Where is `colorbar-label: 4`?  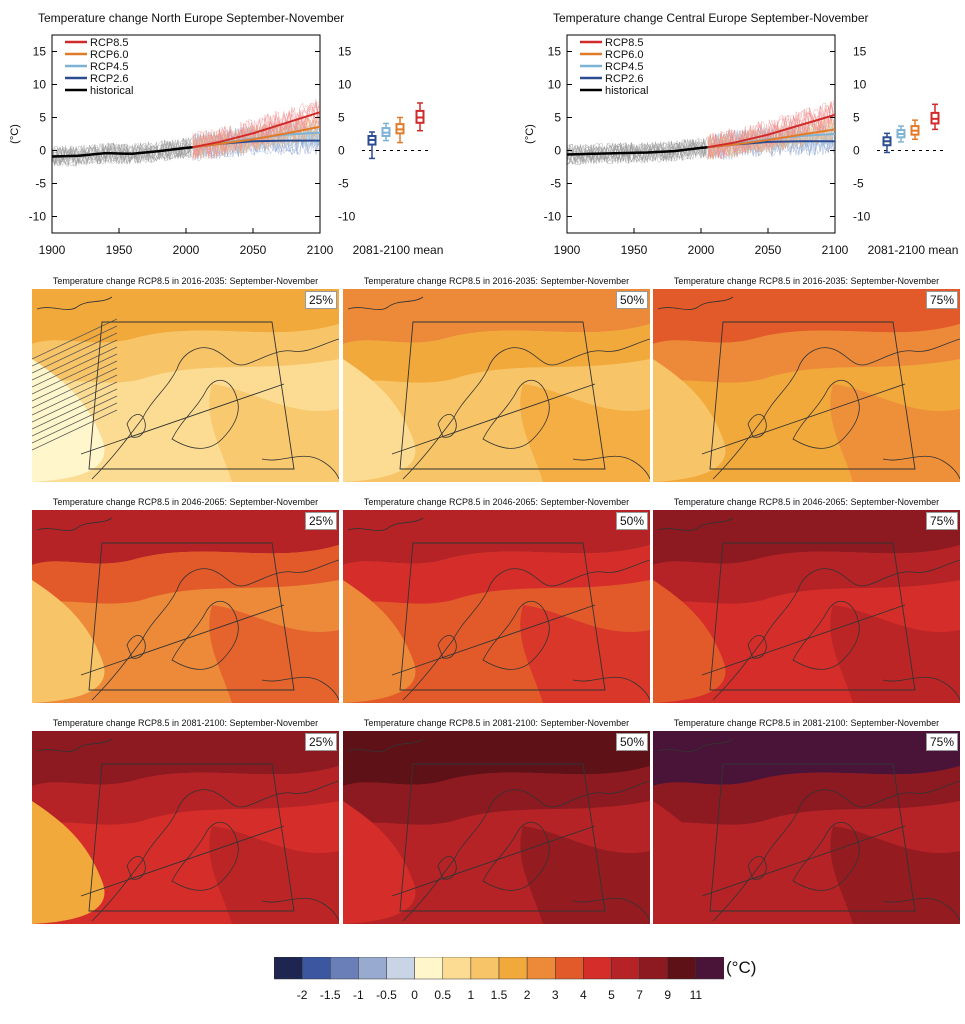
colorbar-label: 4 is located at coordinates (583, 995).